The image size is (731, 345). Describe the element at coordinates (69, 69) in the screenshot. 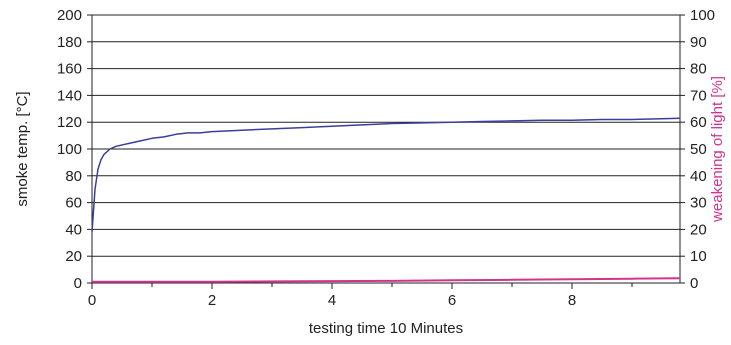

I see `y-tick-label: 160` at that location.